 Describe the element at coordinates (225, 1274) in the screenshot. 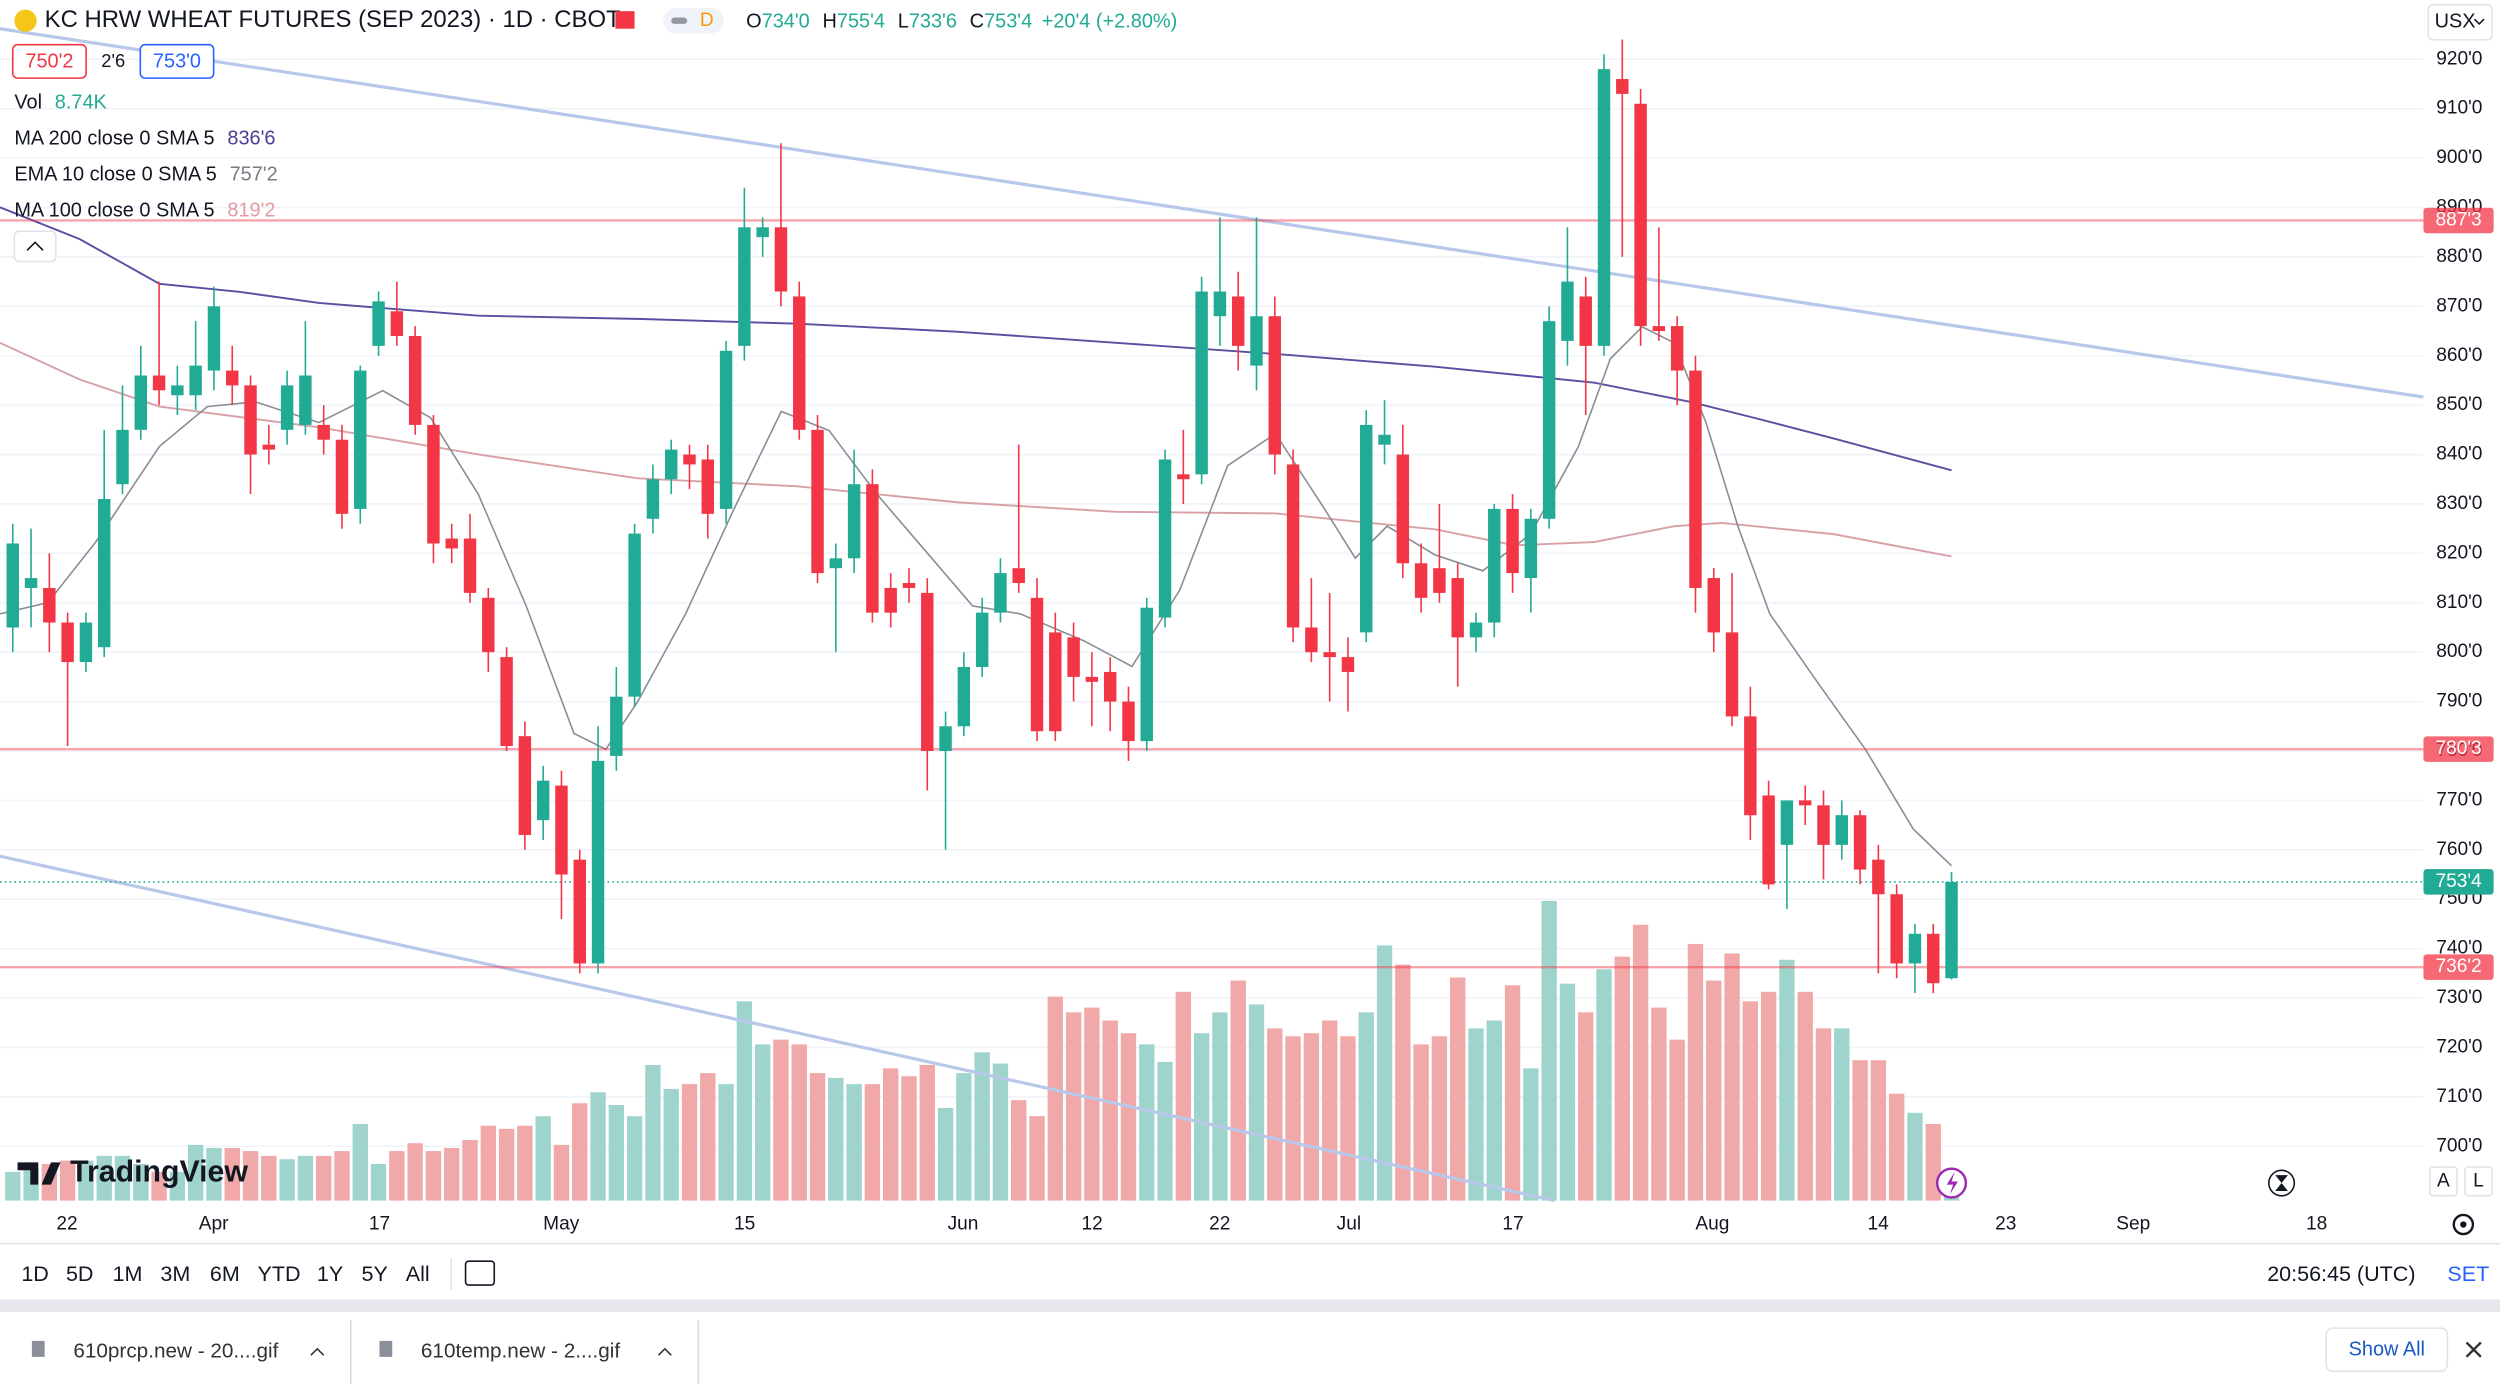

I see `range-btn: 6M` at that location.